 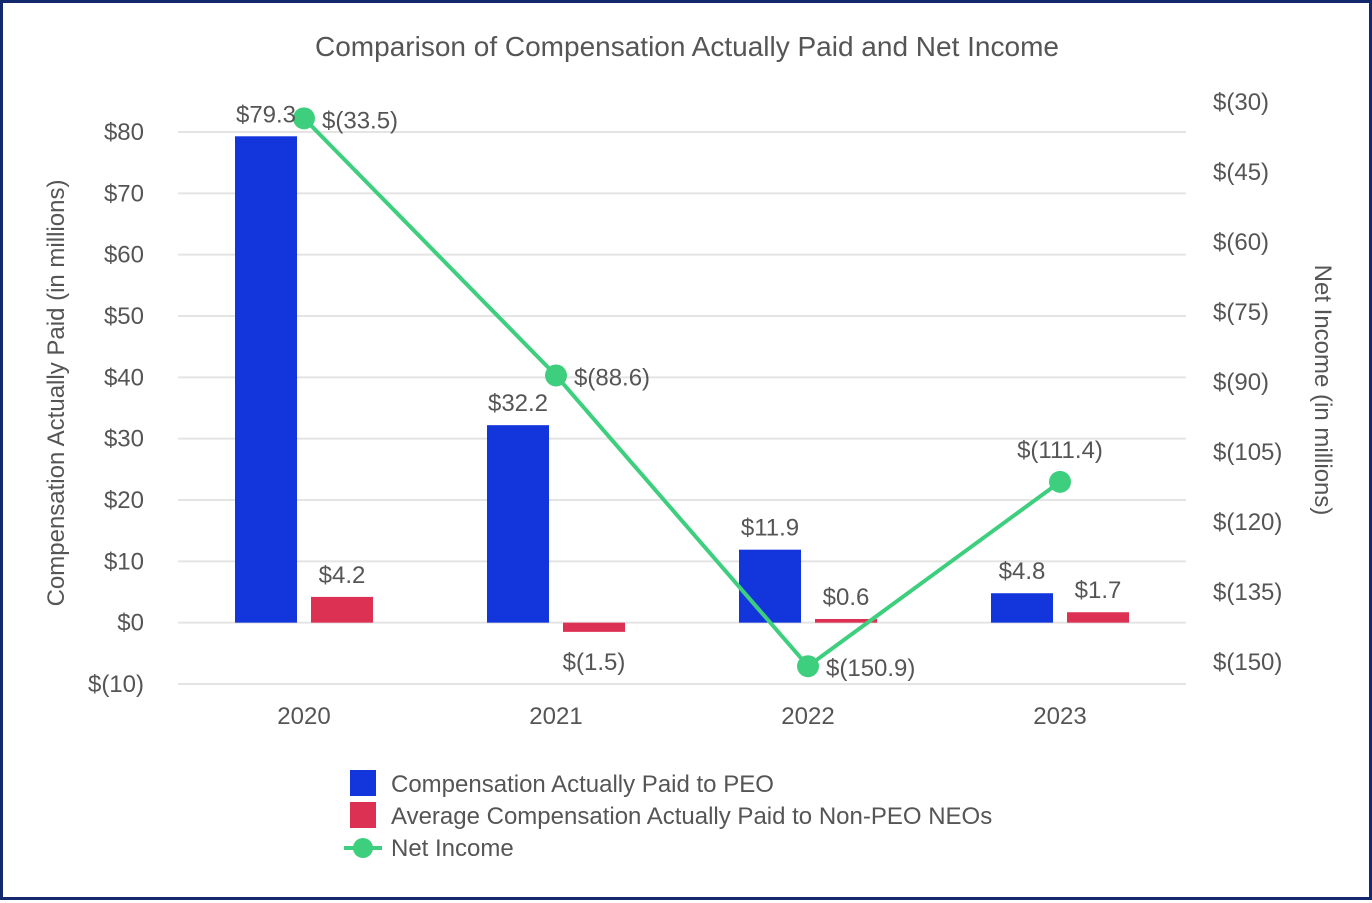 What do you see at coordinates (1322, 390) in the screenshot?
I see `right-axis-title: Net Income (in millions)` at bounding box center [1322, 390].